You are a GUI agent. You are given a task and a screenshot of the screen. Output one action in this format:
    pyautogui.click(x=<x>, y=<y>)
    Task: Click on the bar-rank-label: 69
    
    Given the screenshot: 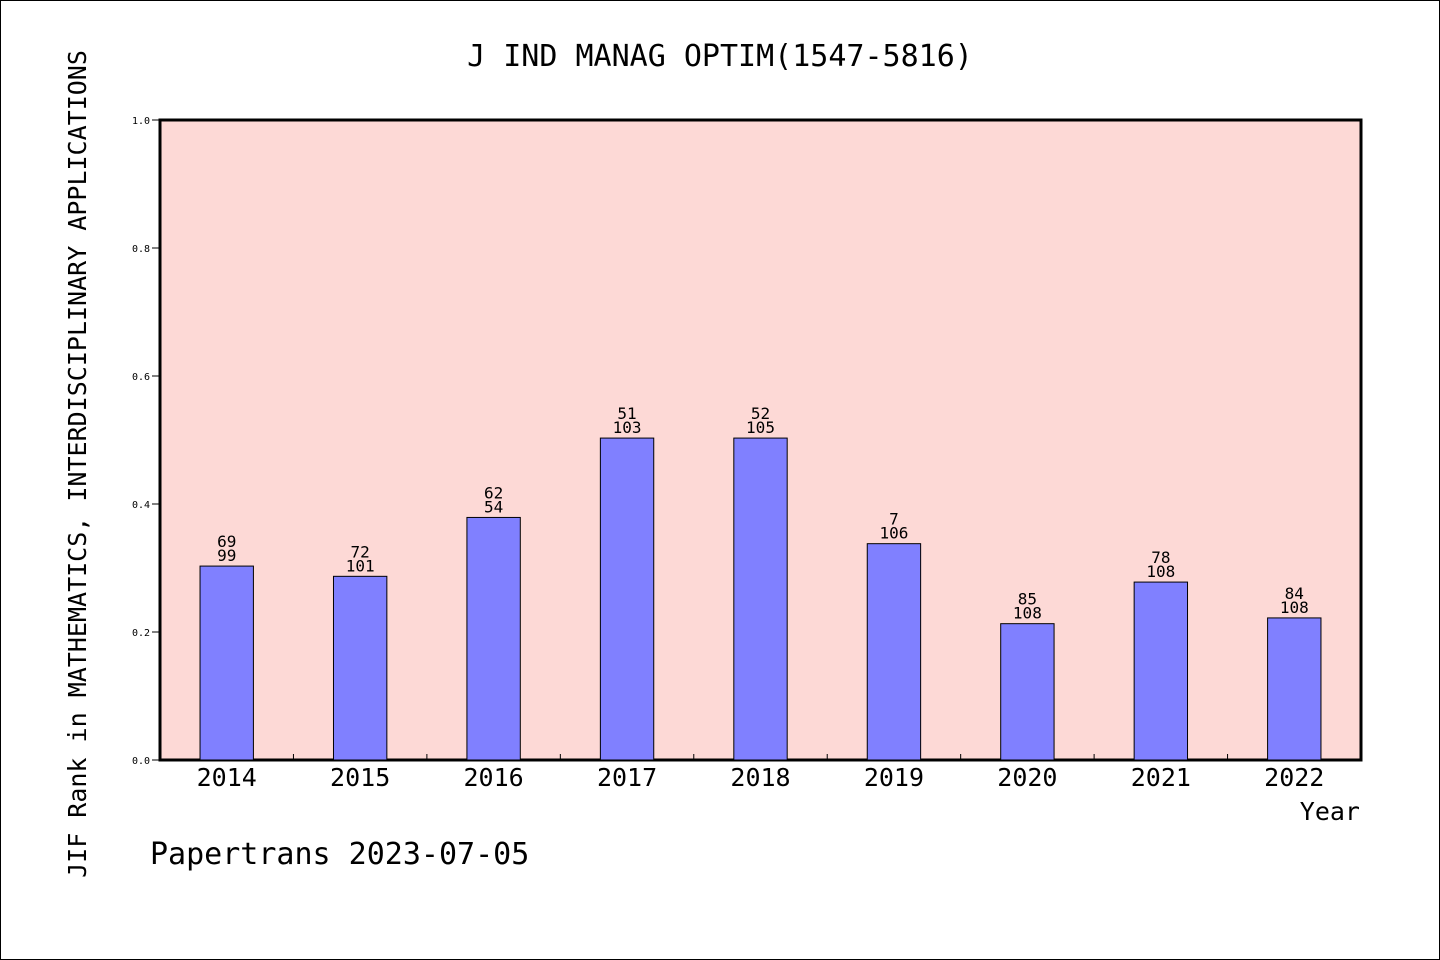 What is the action you would take?
    pyautogui.click(x=226, y=541)
    